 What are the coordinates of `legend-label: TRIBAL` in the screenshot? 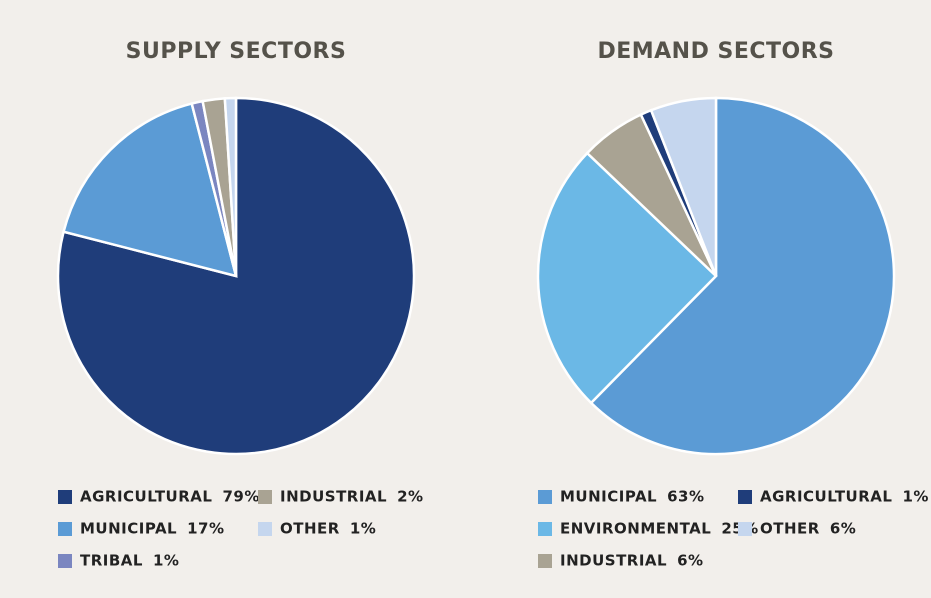 It's located at (111, 561).